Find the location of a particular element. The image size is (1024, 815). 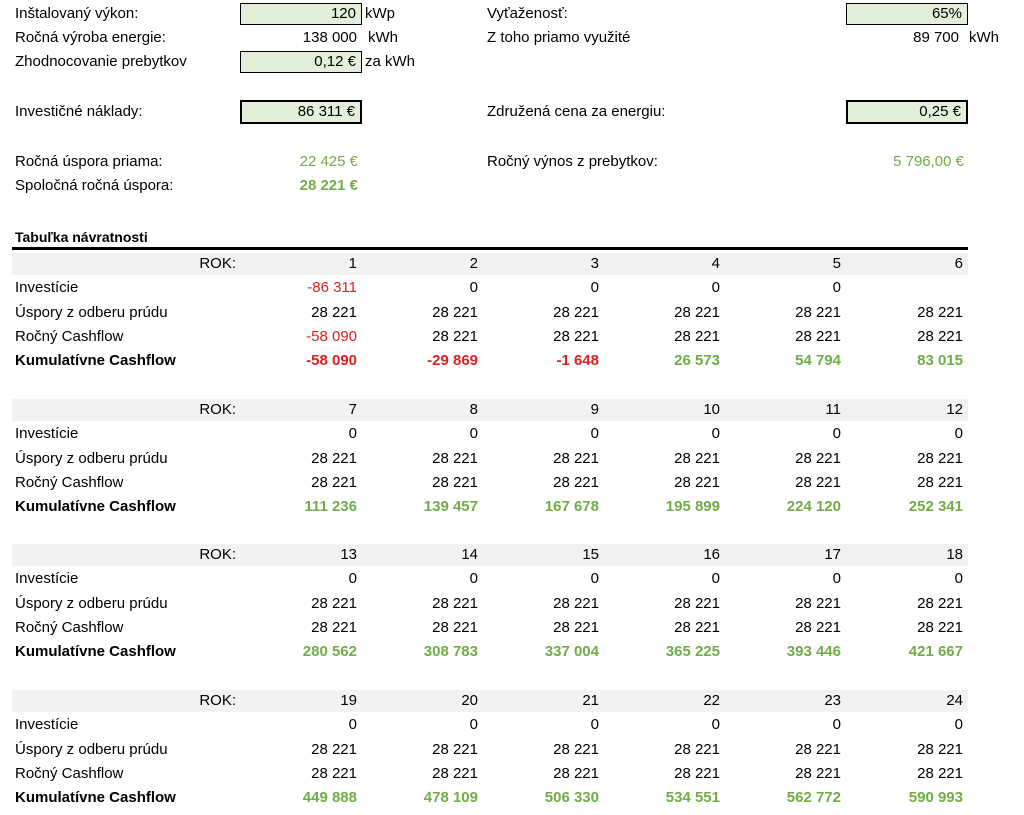

total-saving-value: 28 221 € is located at coordinates (328, 185).